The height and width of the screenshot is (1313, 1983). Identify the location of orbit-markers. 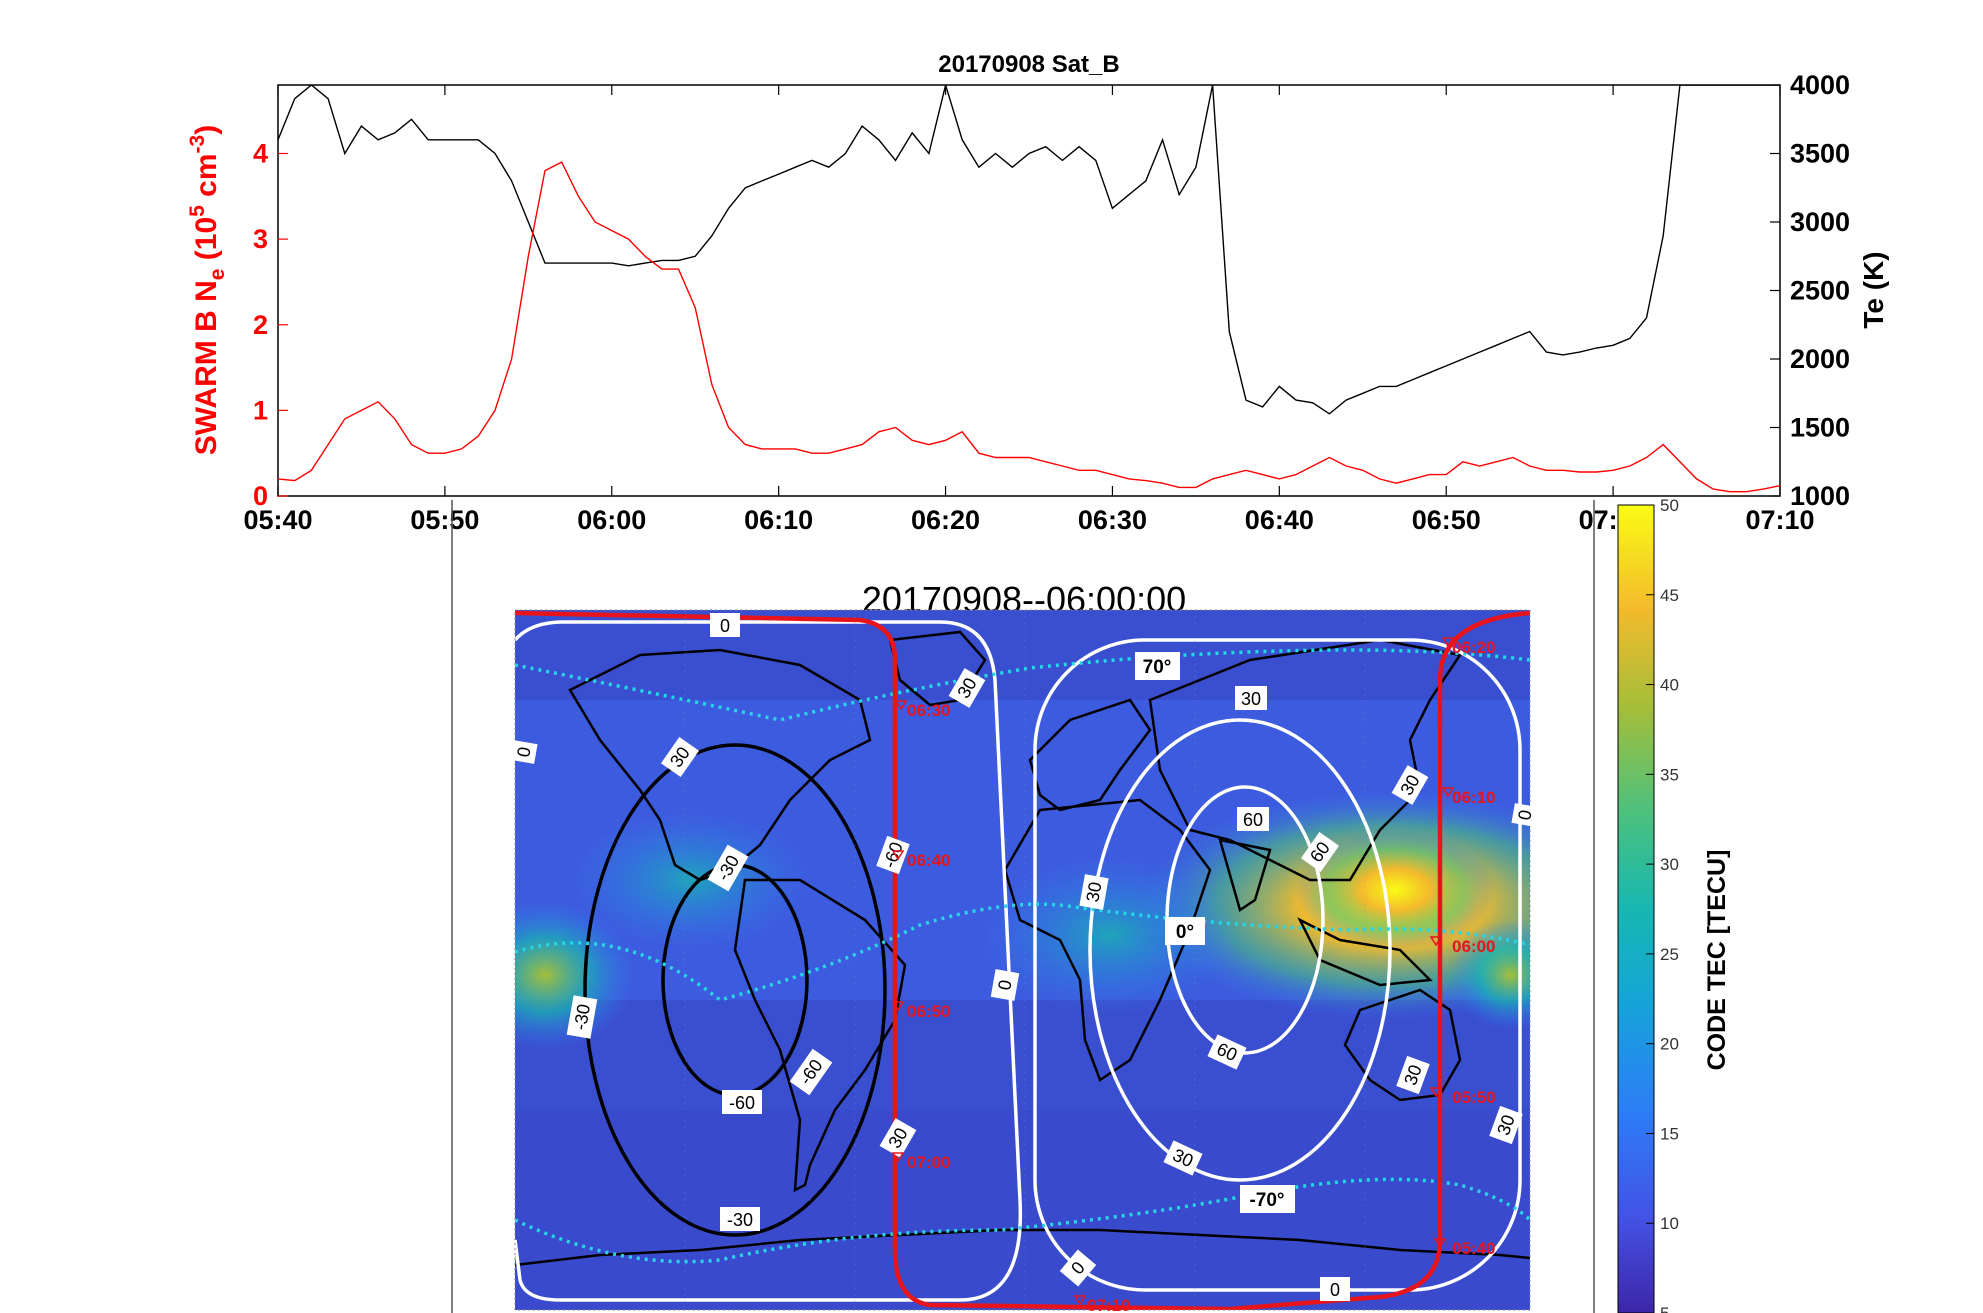
(1173, 971).